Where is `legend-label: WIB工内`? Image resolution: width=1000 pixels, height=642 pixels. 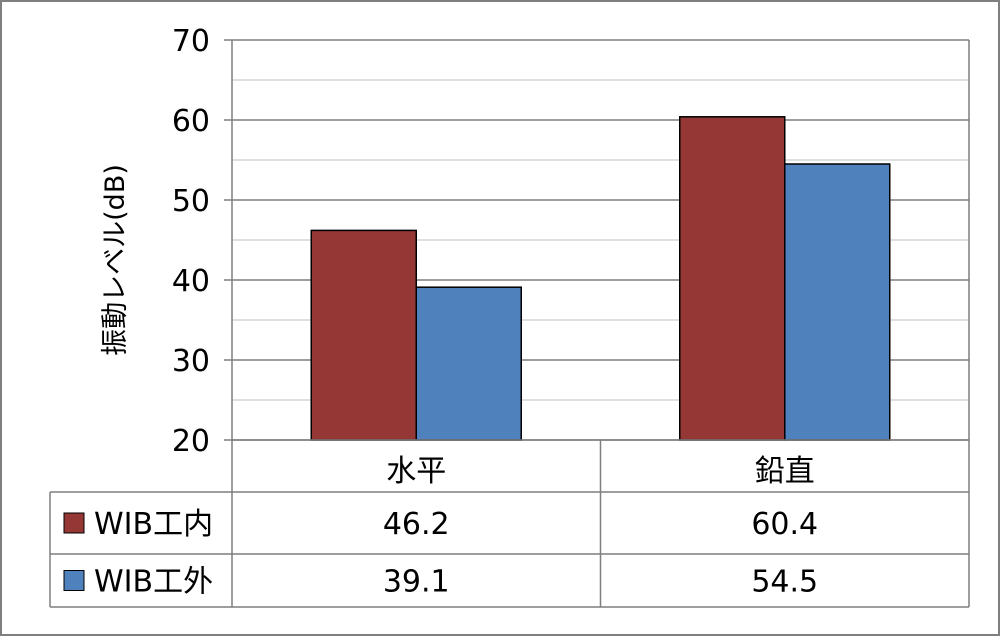
legend-label: WIB工内 is located at coordinates (153, 524).